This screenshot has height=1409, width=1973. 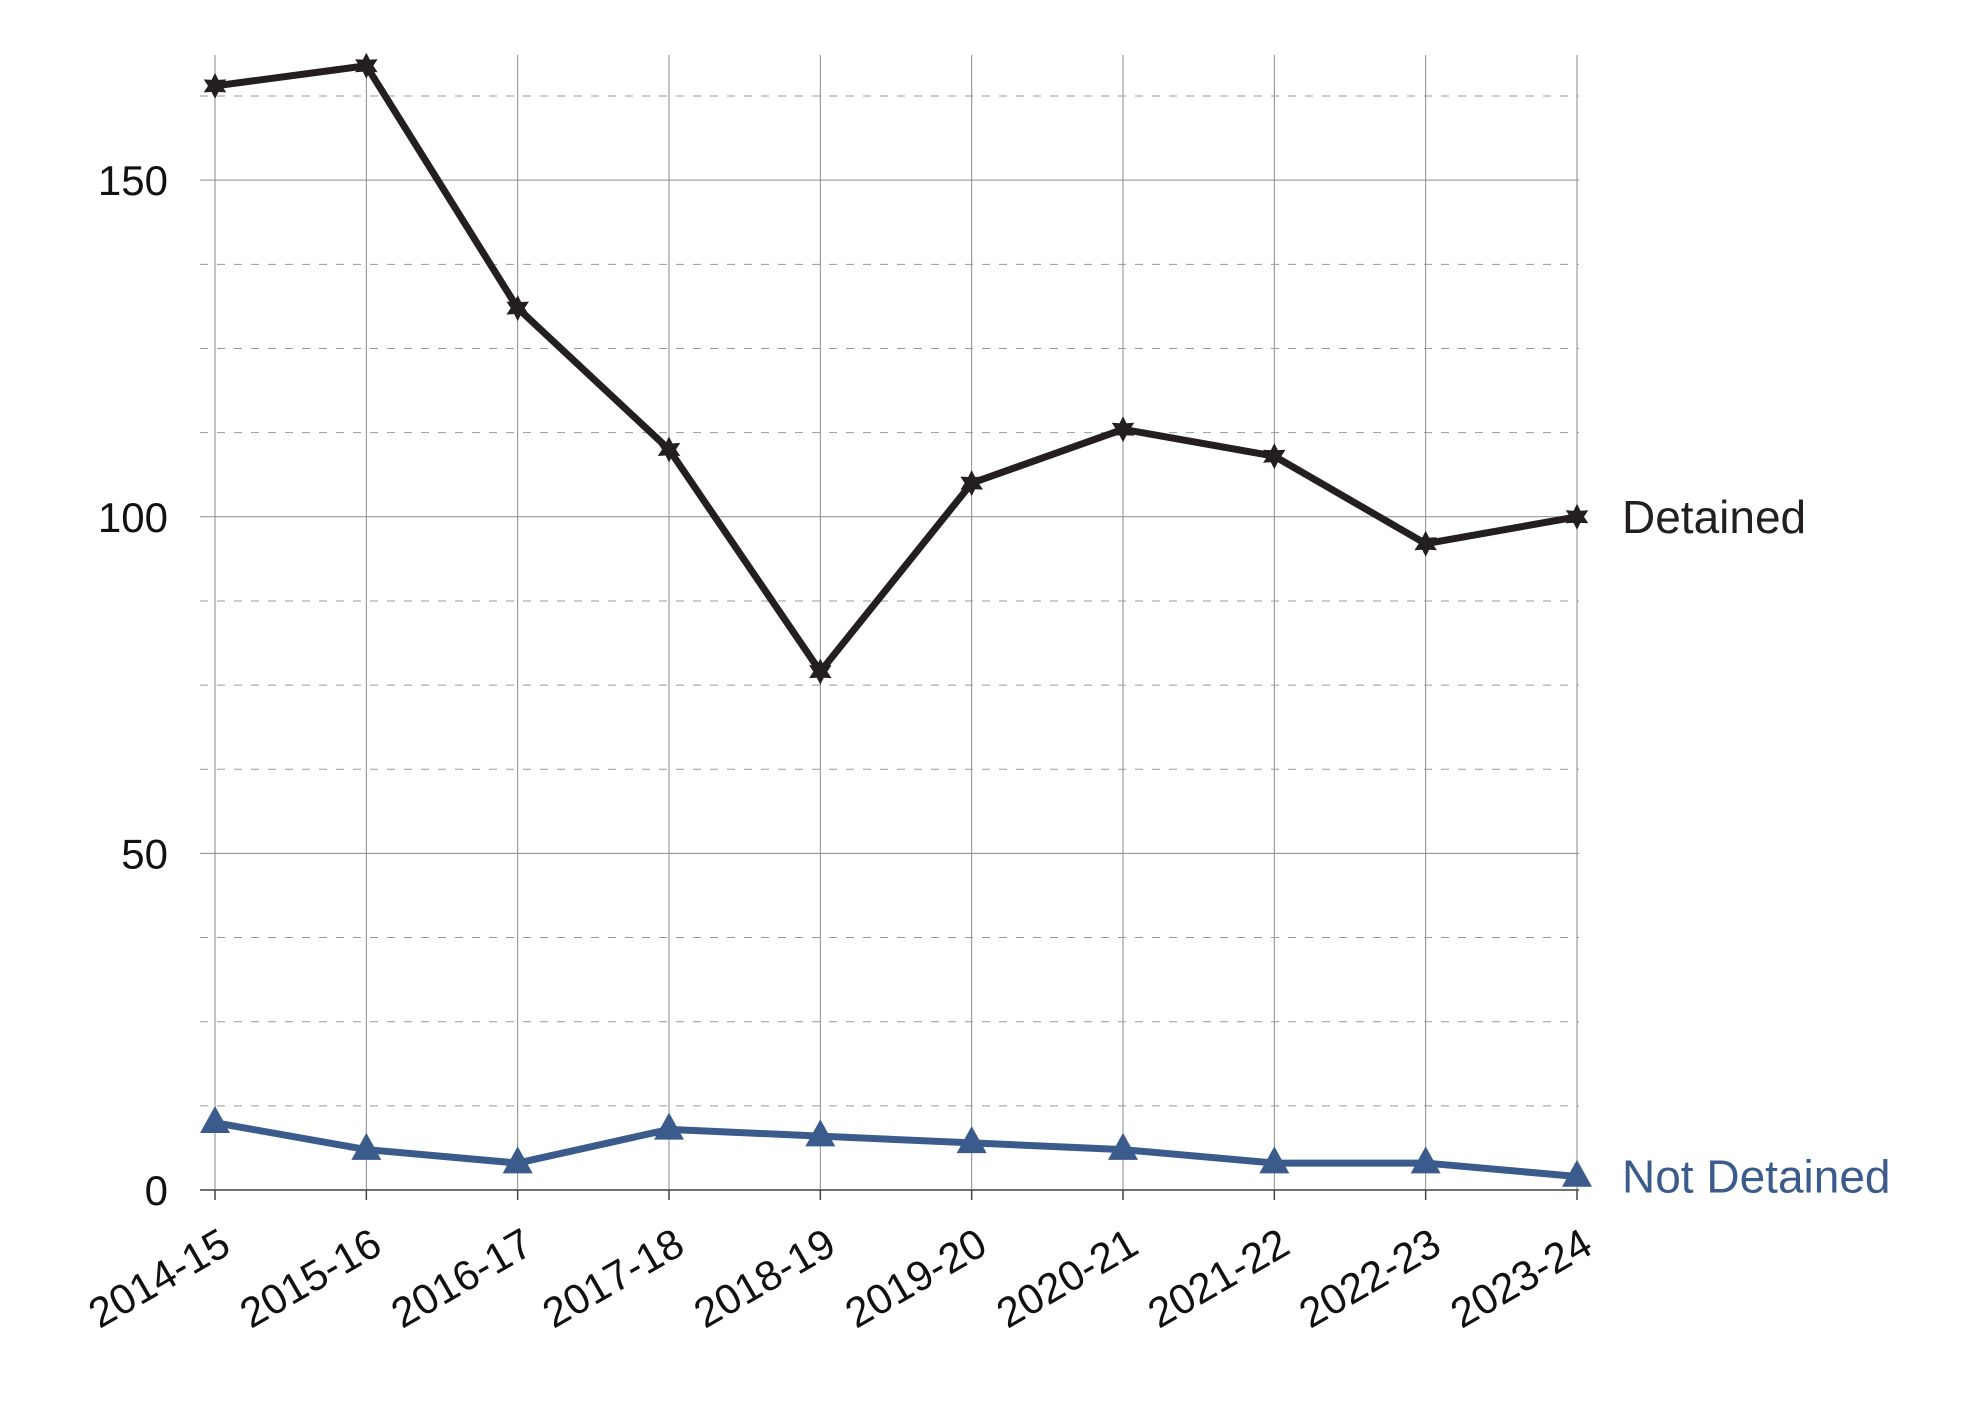 What do you see at coordinates (144, 853) in the screenshot?
I see `y-tick-label: 50` at bounding box center [144, 853].